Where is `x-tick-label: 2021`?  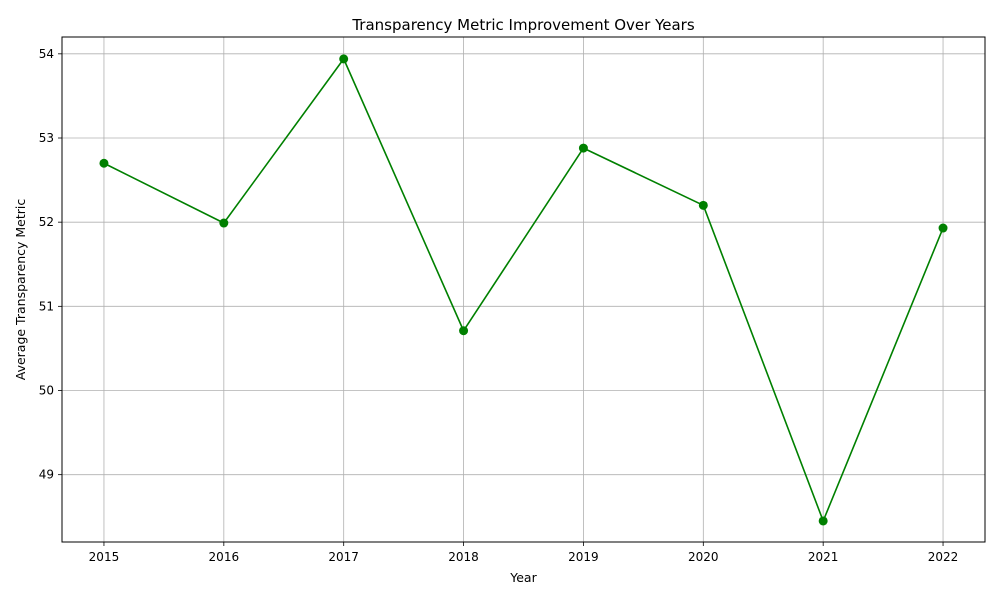
x-tick-label: 2021 is located at coordinates (823, 557).